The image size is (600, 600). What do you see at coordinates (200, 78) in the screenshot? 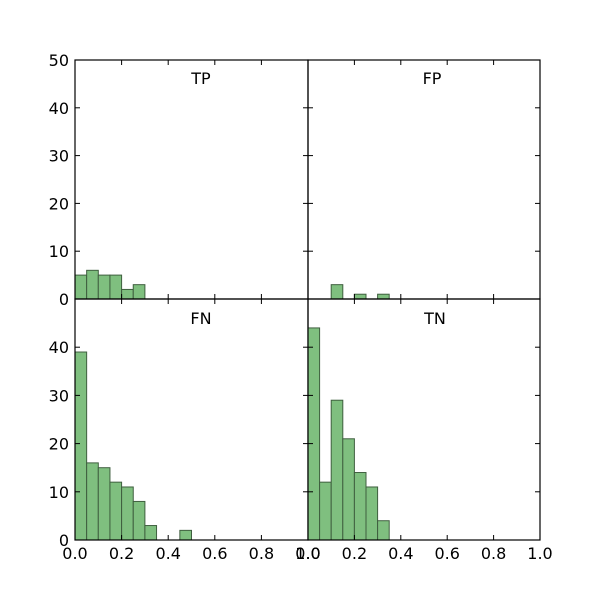
I see `panel-tp-title: TP` at bounding box center [200, 78].